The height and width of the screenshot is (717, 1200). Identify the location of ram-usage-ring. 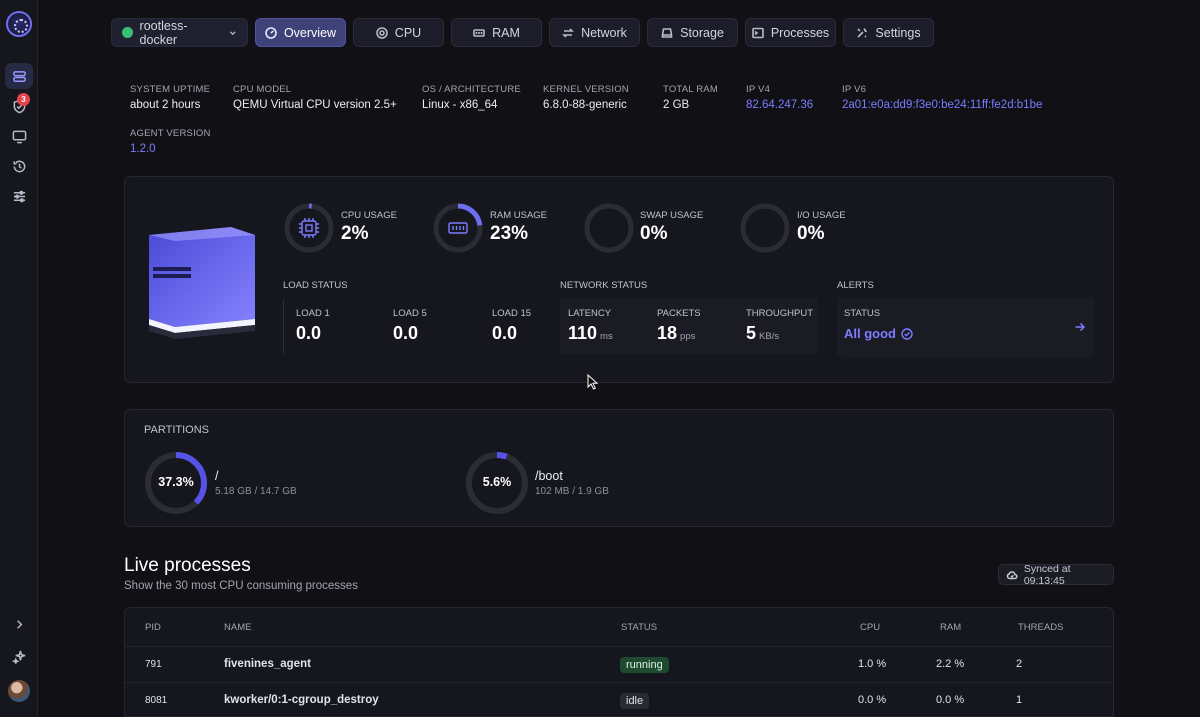
(458, 228).